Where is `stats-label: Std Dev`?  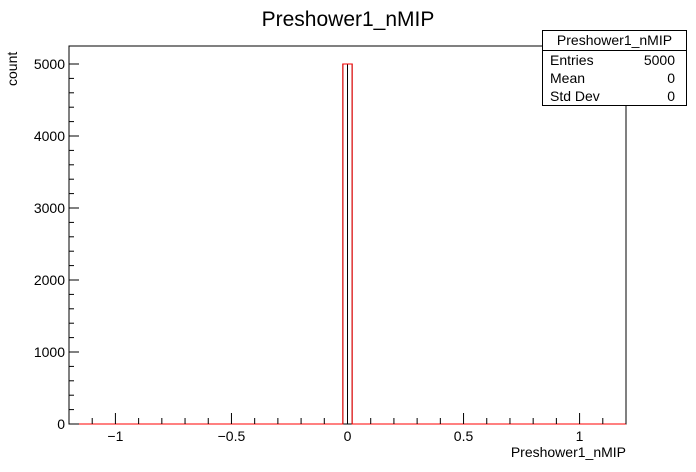
stats-label: Std Dev is located at coordinates (575, 96).